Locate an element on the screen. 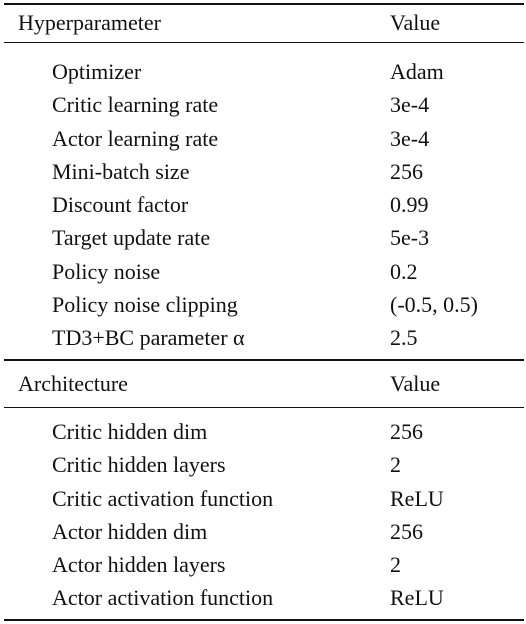 The image size is (526, 624). header-cell: Hyperparameter is located at coordinates (89, 22).